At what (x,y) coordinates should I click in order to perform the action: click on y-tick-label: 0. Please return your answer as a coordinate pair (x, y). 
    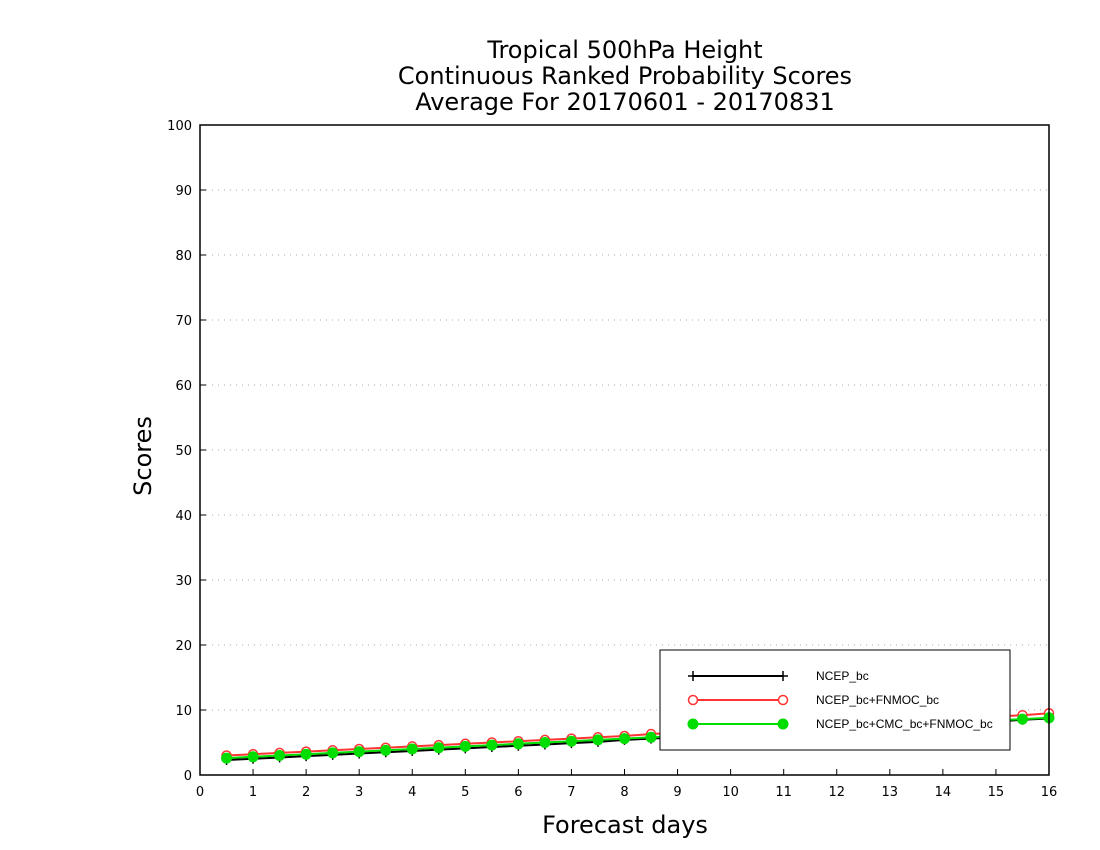
    Looking at the image, I should click on (188, 776).